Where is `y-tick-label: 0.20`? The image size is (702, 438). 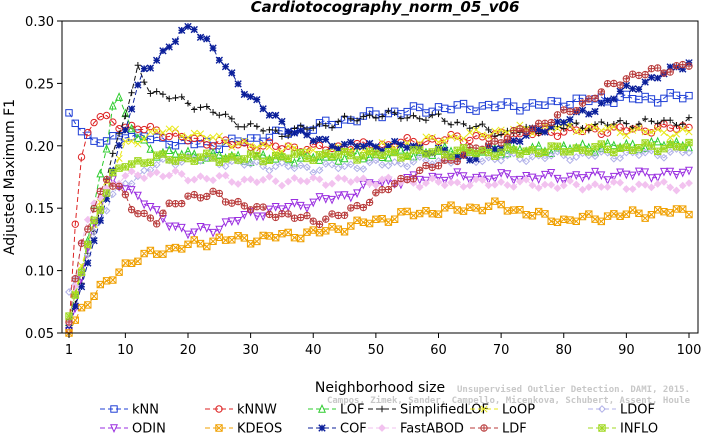 y-tick-label: 0.20 is located at coordinates (39, 147).